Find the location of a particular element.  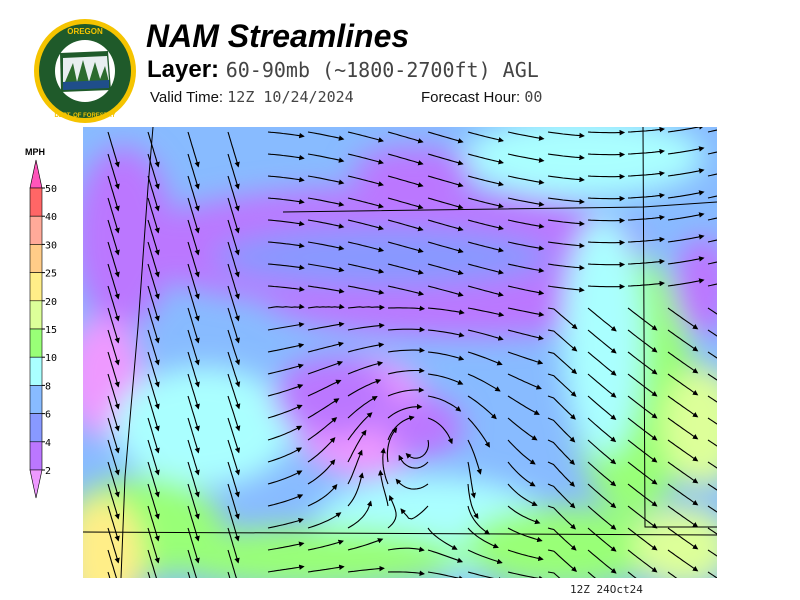

wind-speed-legend: MPH 50 40 30 25 20 15 10 8 6 4 2 is located at coordinates (41, 323).